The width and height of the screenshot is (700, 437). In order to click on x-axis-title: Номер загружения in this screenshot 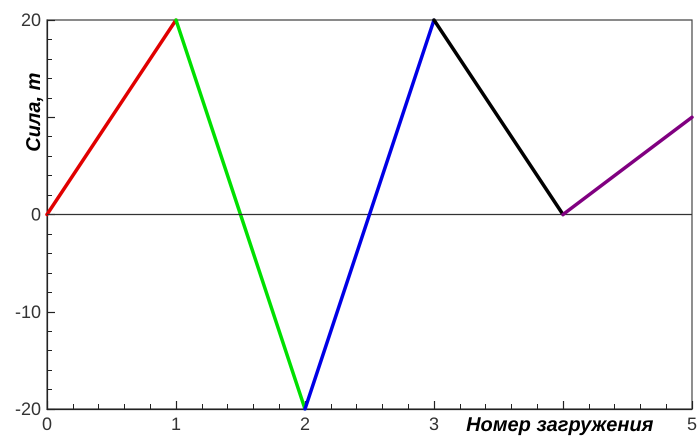, I will do `click(560, 425)`.